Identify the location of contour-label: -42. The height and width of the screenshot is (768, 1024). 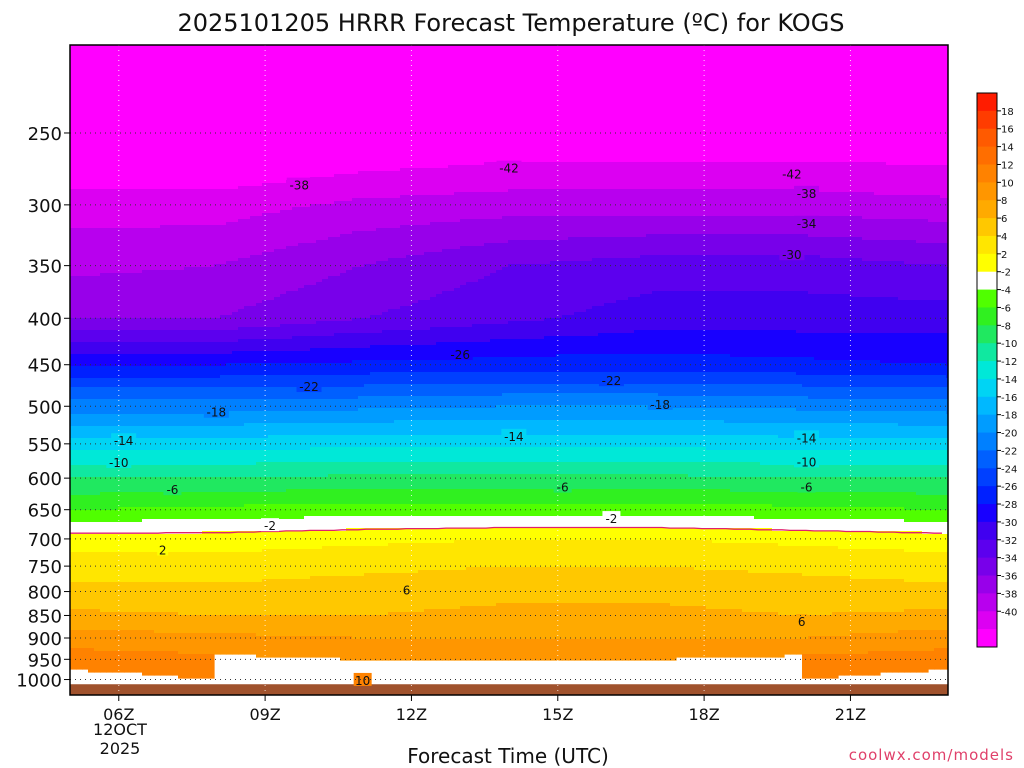
(792, 174).